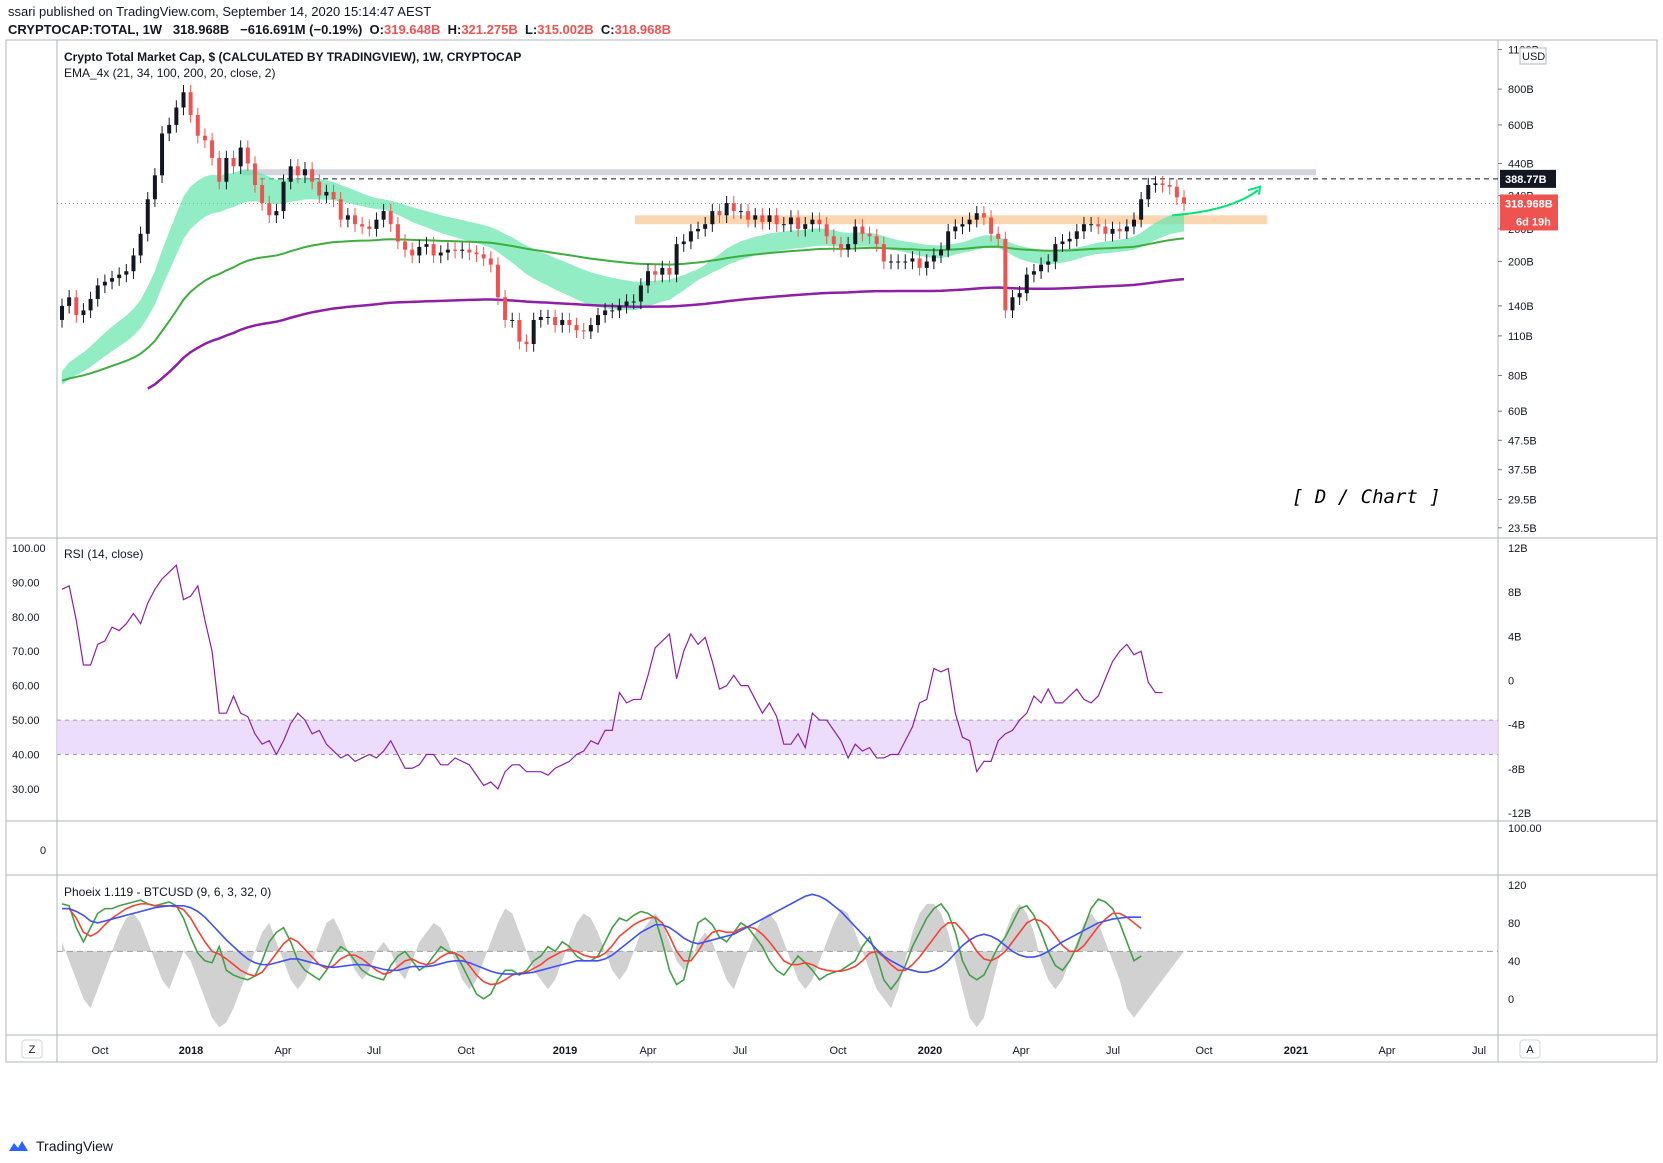 The height and width of the screenshot is (1163, 1663). I want to click on projection-arrowhead, so click(1254, 190).